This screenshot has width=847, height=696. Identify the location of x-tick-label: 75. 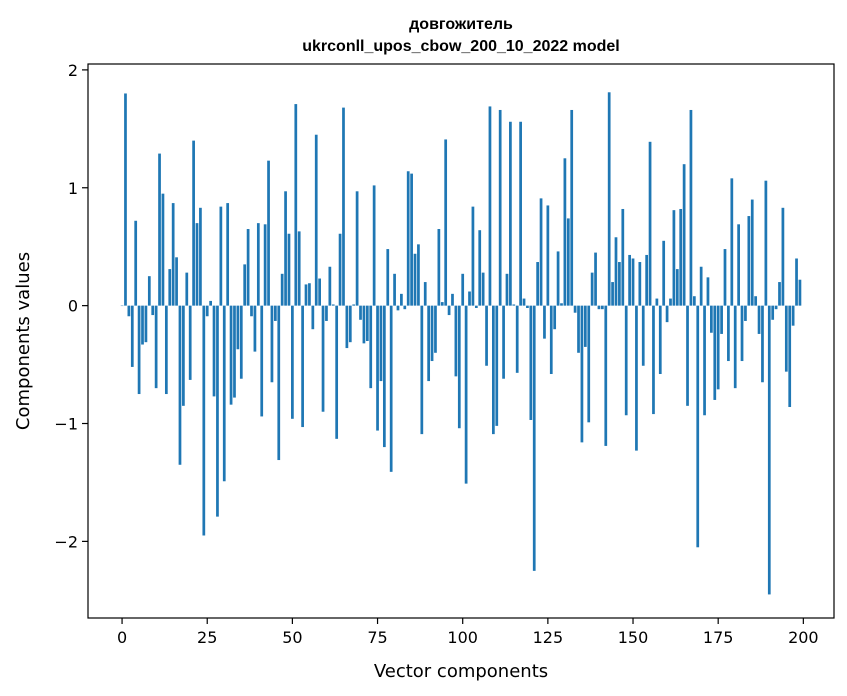
(377, 637).